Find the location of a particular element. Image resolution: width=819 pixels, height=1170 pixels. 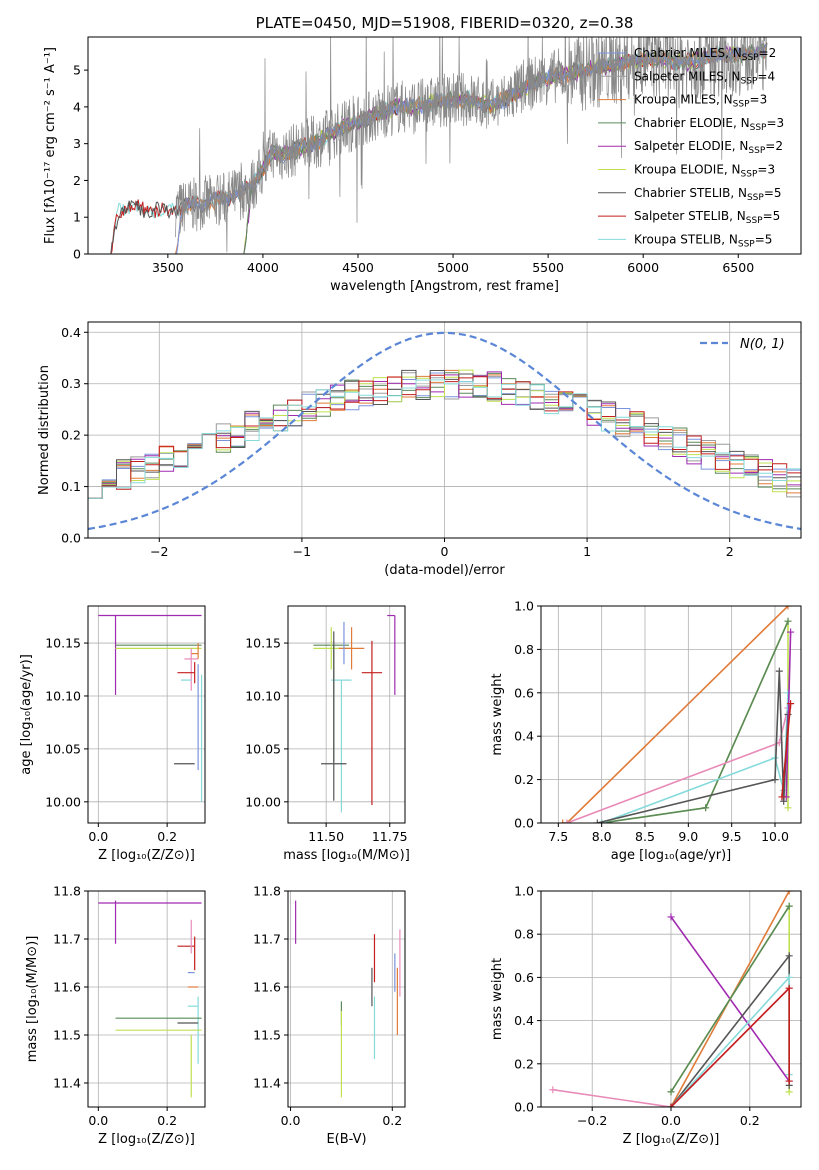

y-axis-label: Flux [fλ10⁻¹⁷ erg cm⁻² s⁻¹ A⁻¹] is located at coordinates (50, 145).